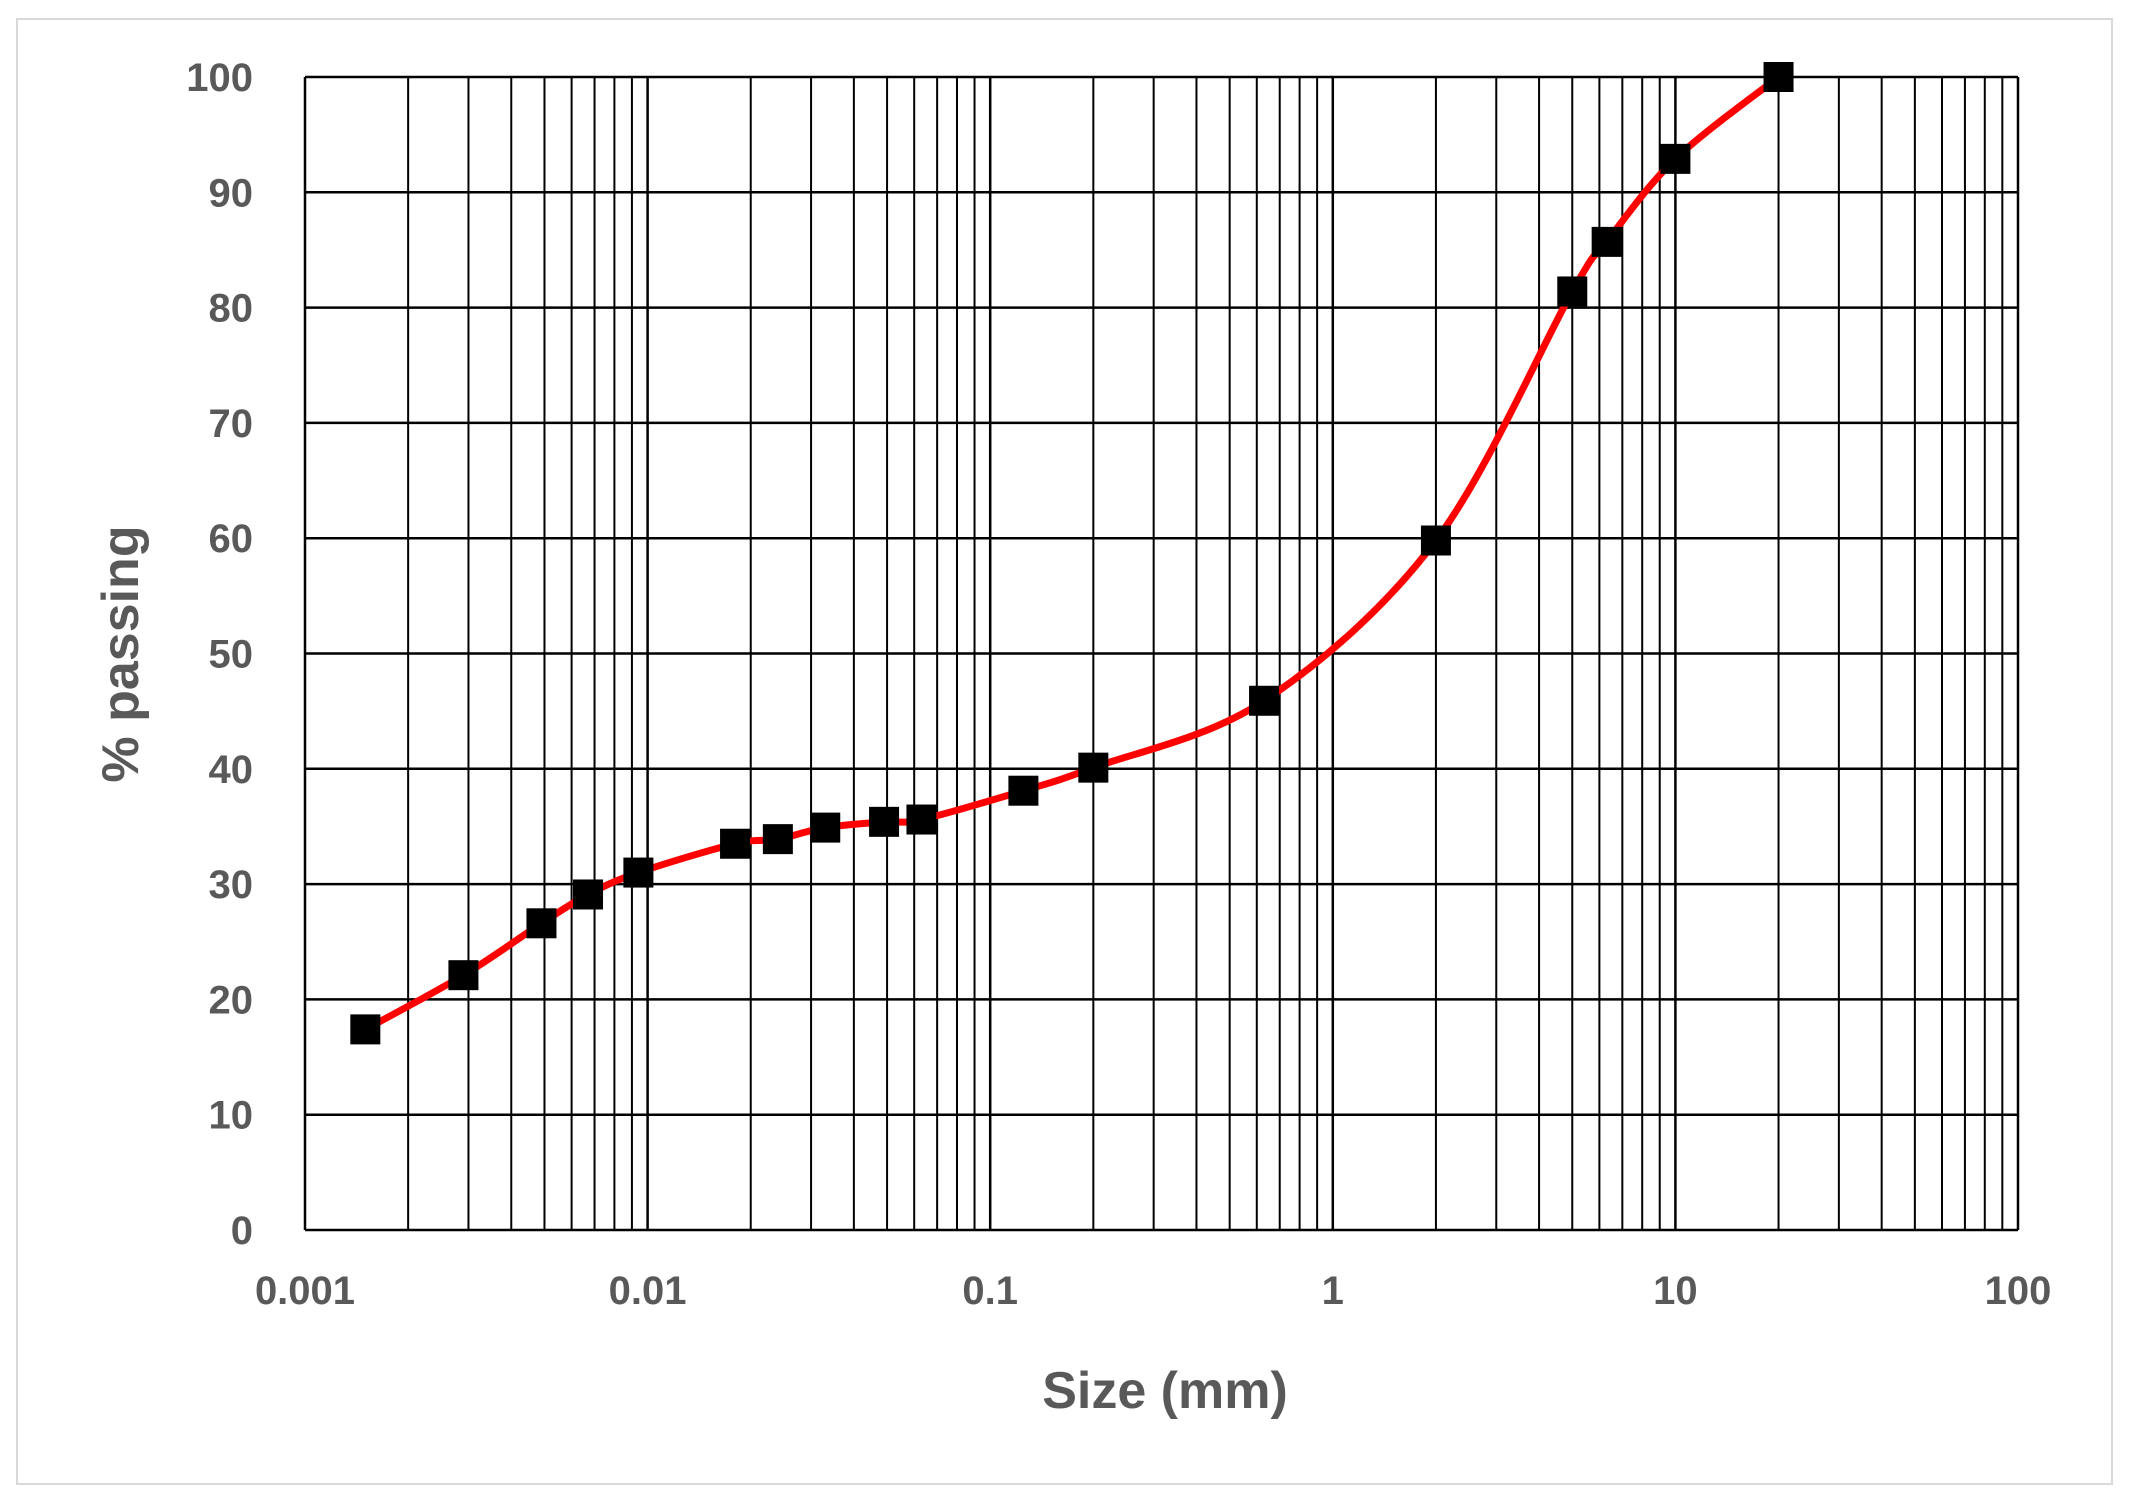 This screenshot has height=1507, width=2131. Describe the element at coordinates (648, 1291) in the screenshot. I see `x-tick-label: 0.01` at that location.